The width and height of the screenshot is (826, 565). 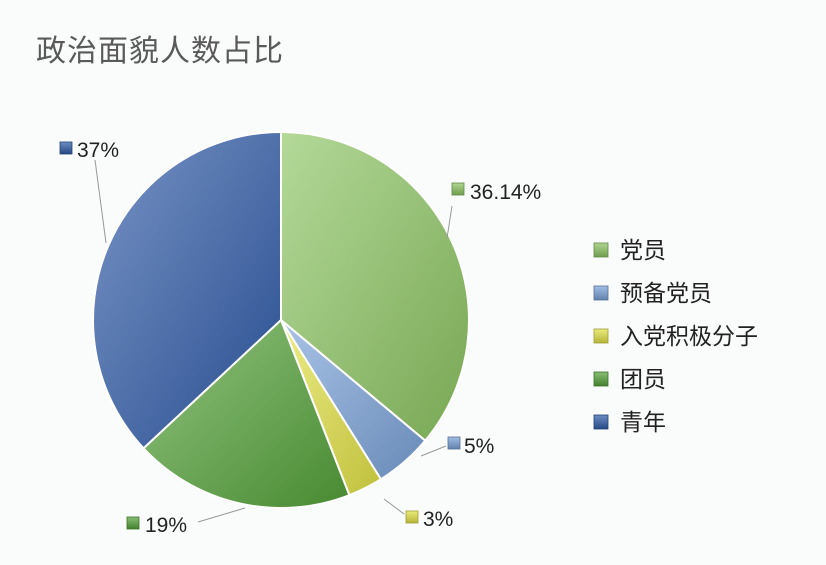 What do you see at coordinates (643, 251) in the screenshot?
I see `legend-item: 党员` at bounding box center [643, 251].